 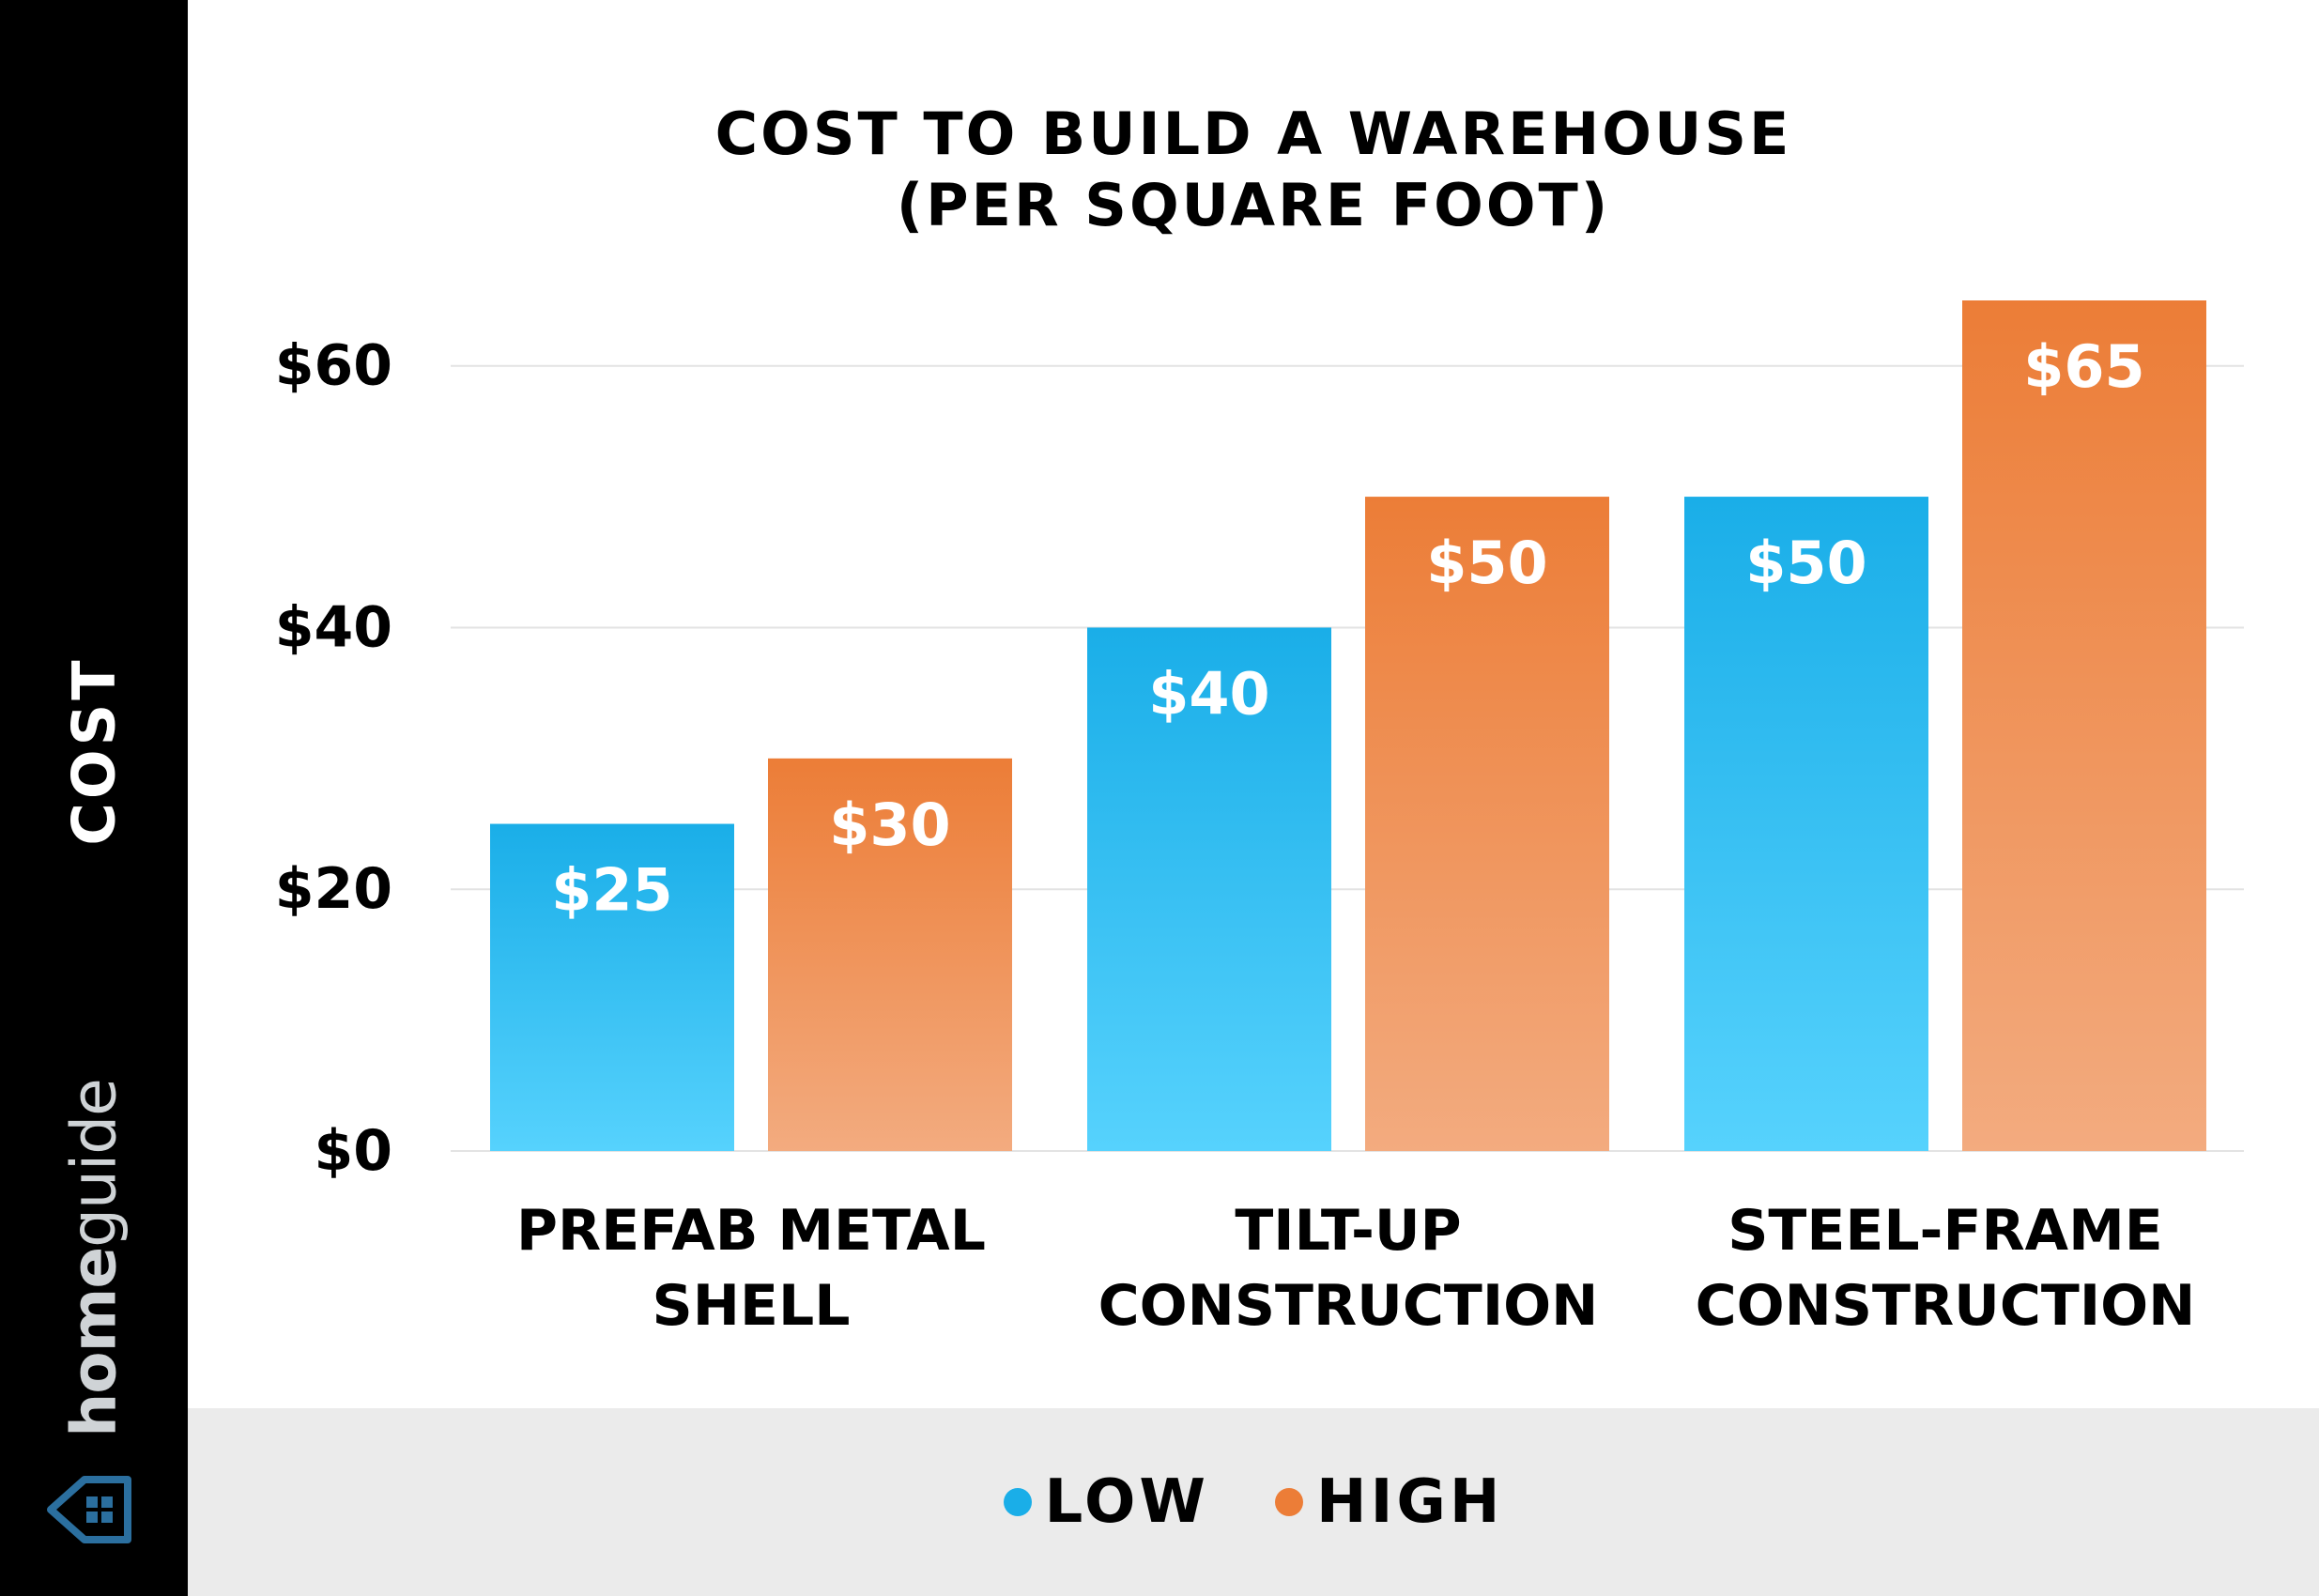 I want to click on y-tick-label: $20, so click(x=333, y=889).